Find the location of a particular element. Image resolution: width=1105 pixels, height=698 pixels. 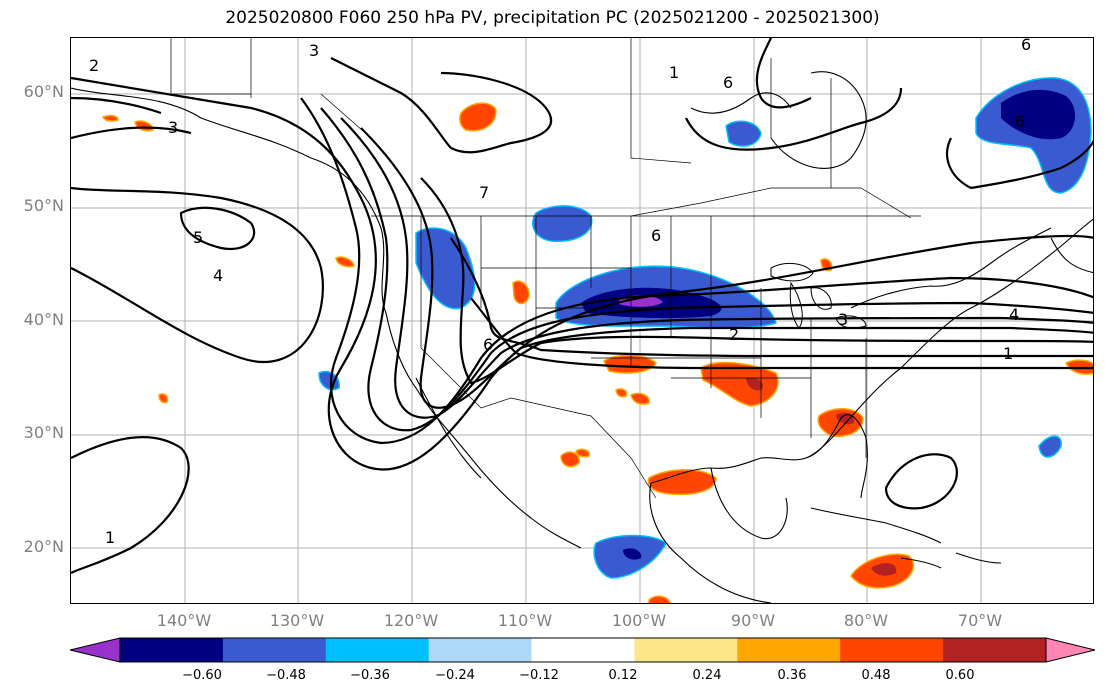

colorbar-tick: −0.24 is located at coordinates (455, 675).